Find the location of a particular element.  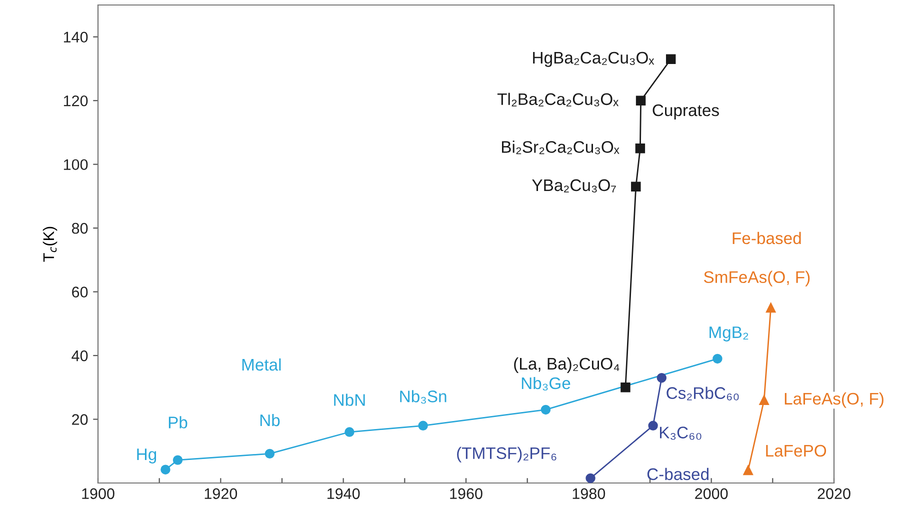

y-axis-title: T$_{c}$(K) is located at coordinates (50, 244).